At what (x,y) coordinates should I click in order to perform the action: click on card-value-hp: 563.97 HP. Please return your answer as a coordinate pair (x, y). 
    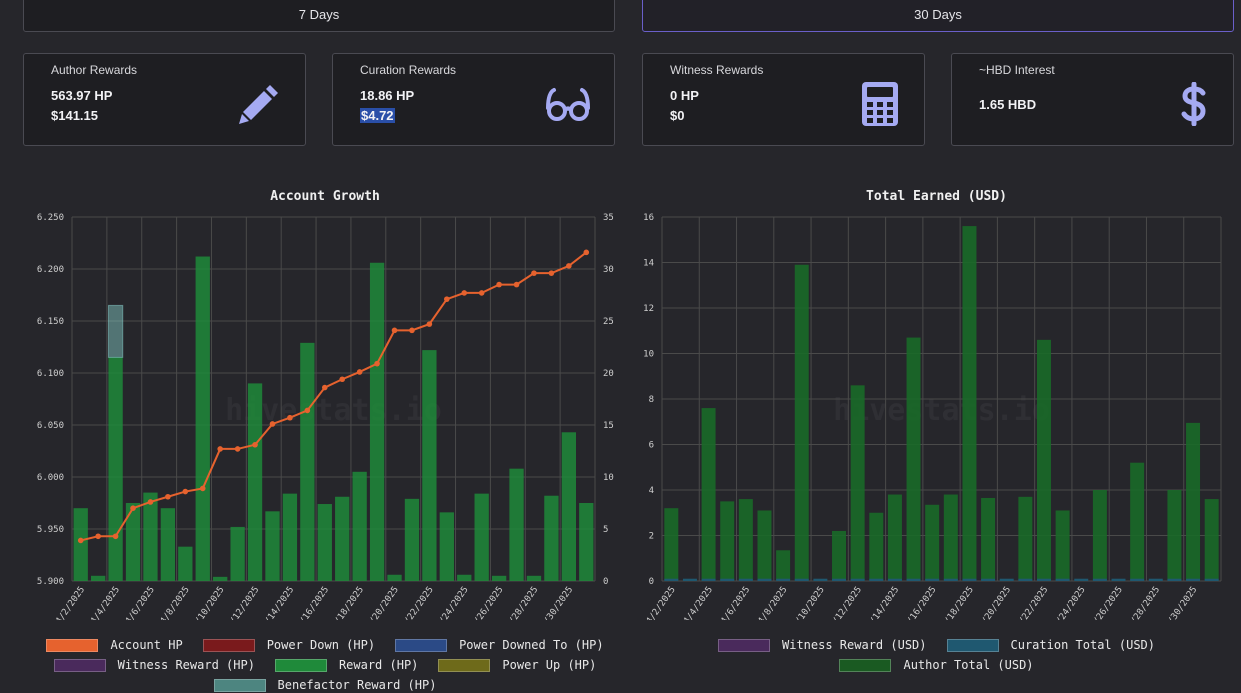
    Looking at the image, I should click on (82, 95).